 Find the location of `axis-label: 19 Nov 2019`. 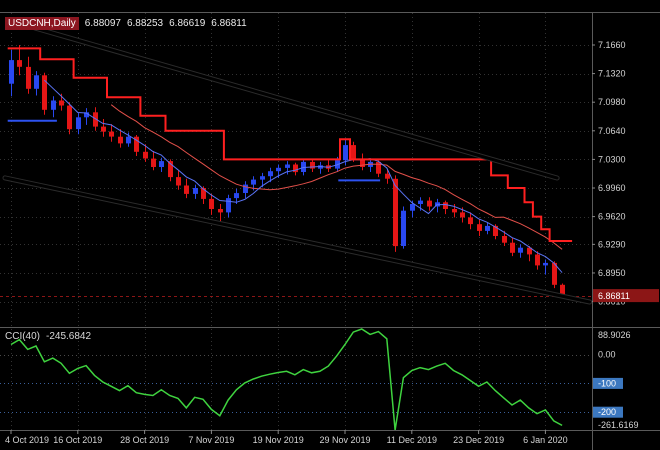

axis-label: 19 Nov 2019 is located at coordinates (278, 440).